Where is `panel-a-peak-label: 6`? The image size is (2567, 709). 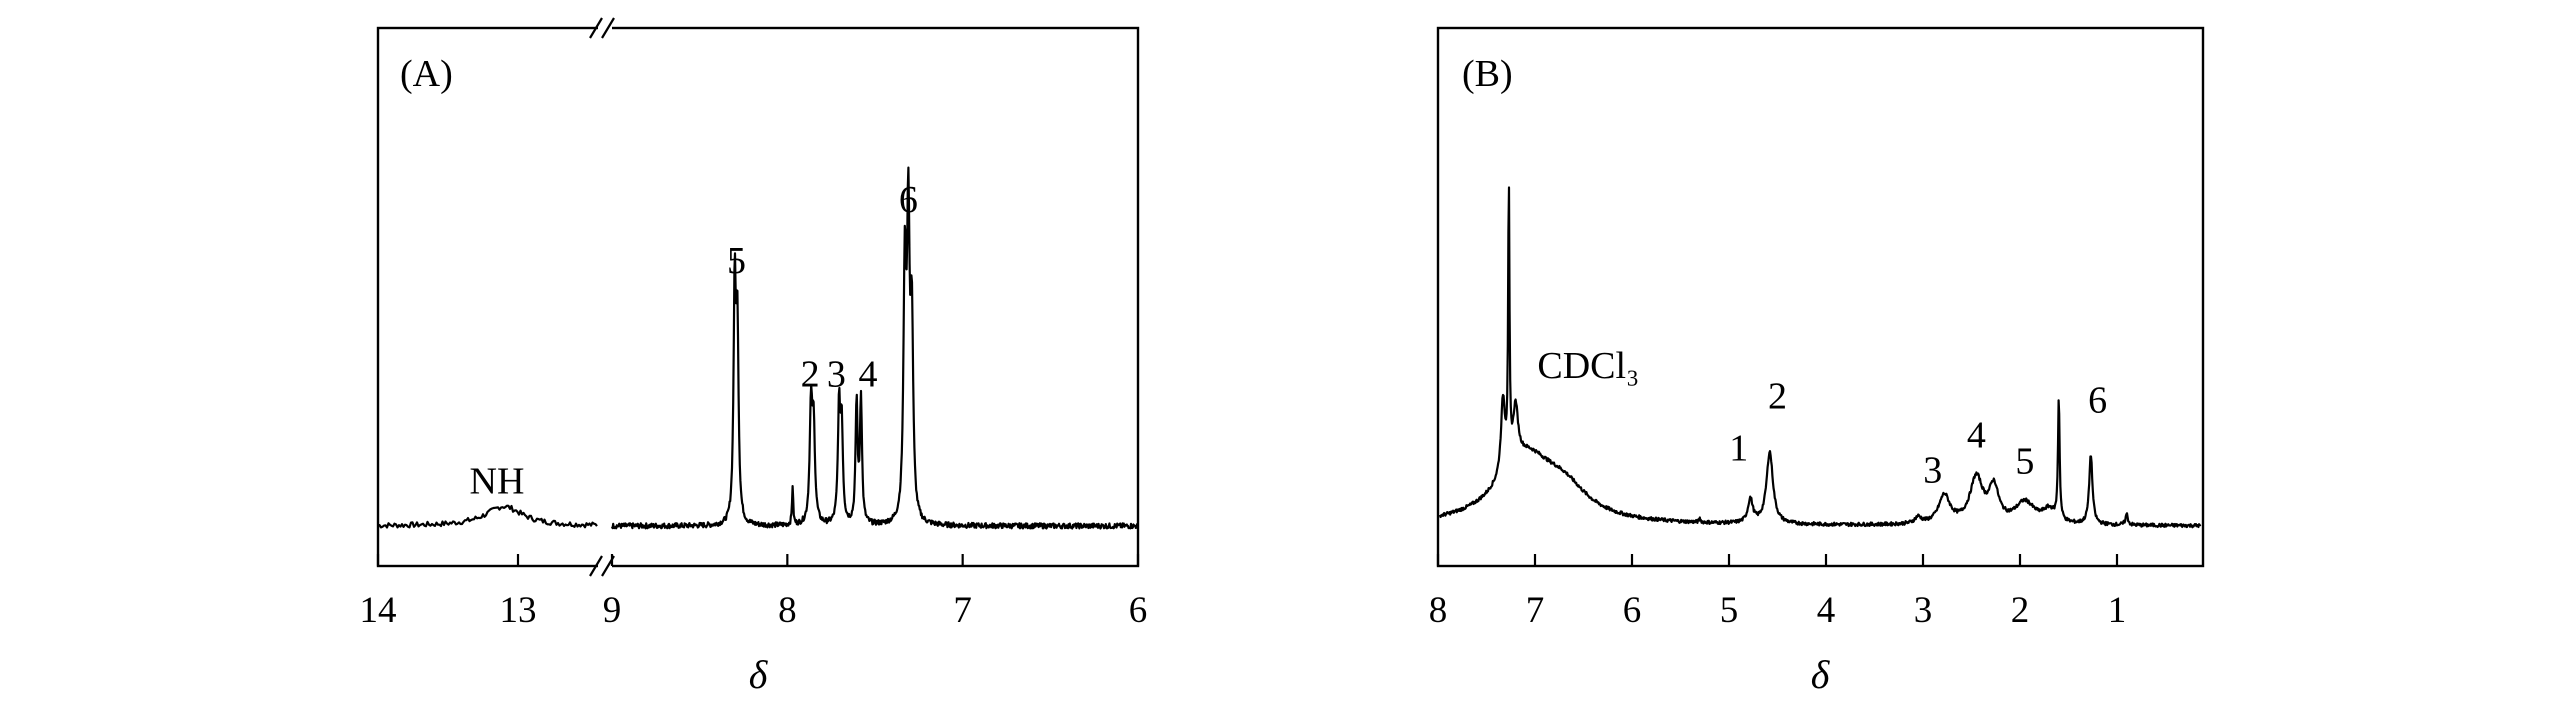
panel-a-peak-label: 6 is located at coordinates (908, 200).